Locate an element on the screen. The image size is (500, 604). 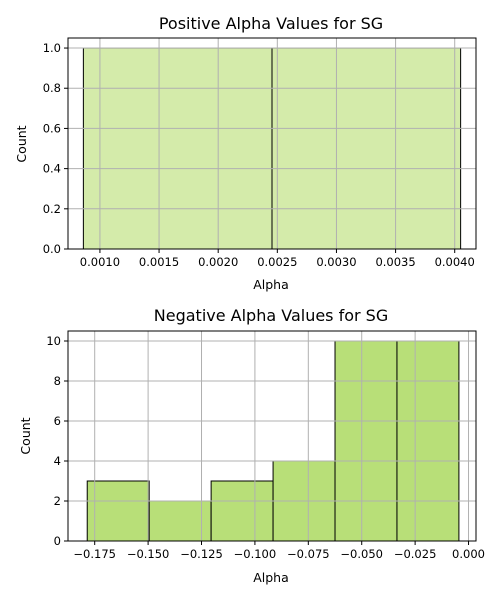
x-tick-label: 0.0010 is located at coordinates (100, 262).